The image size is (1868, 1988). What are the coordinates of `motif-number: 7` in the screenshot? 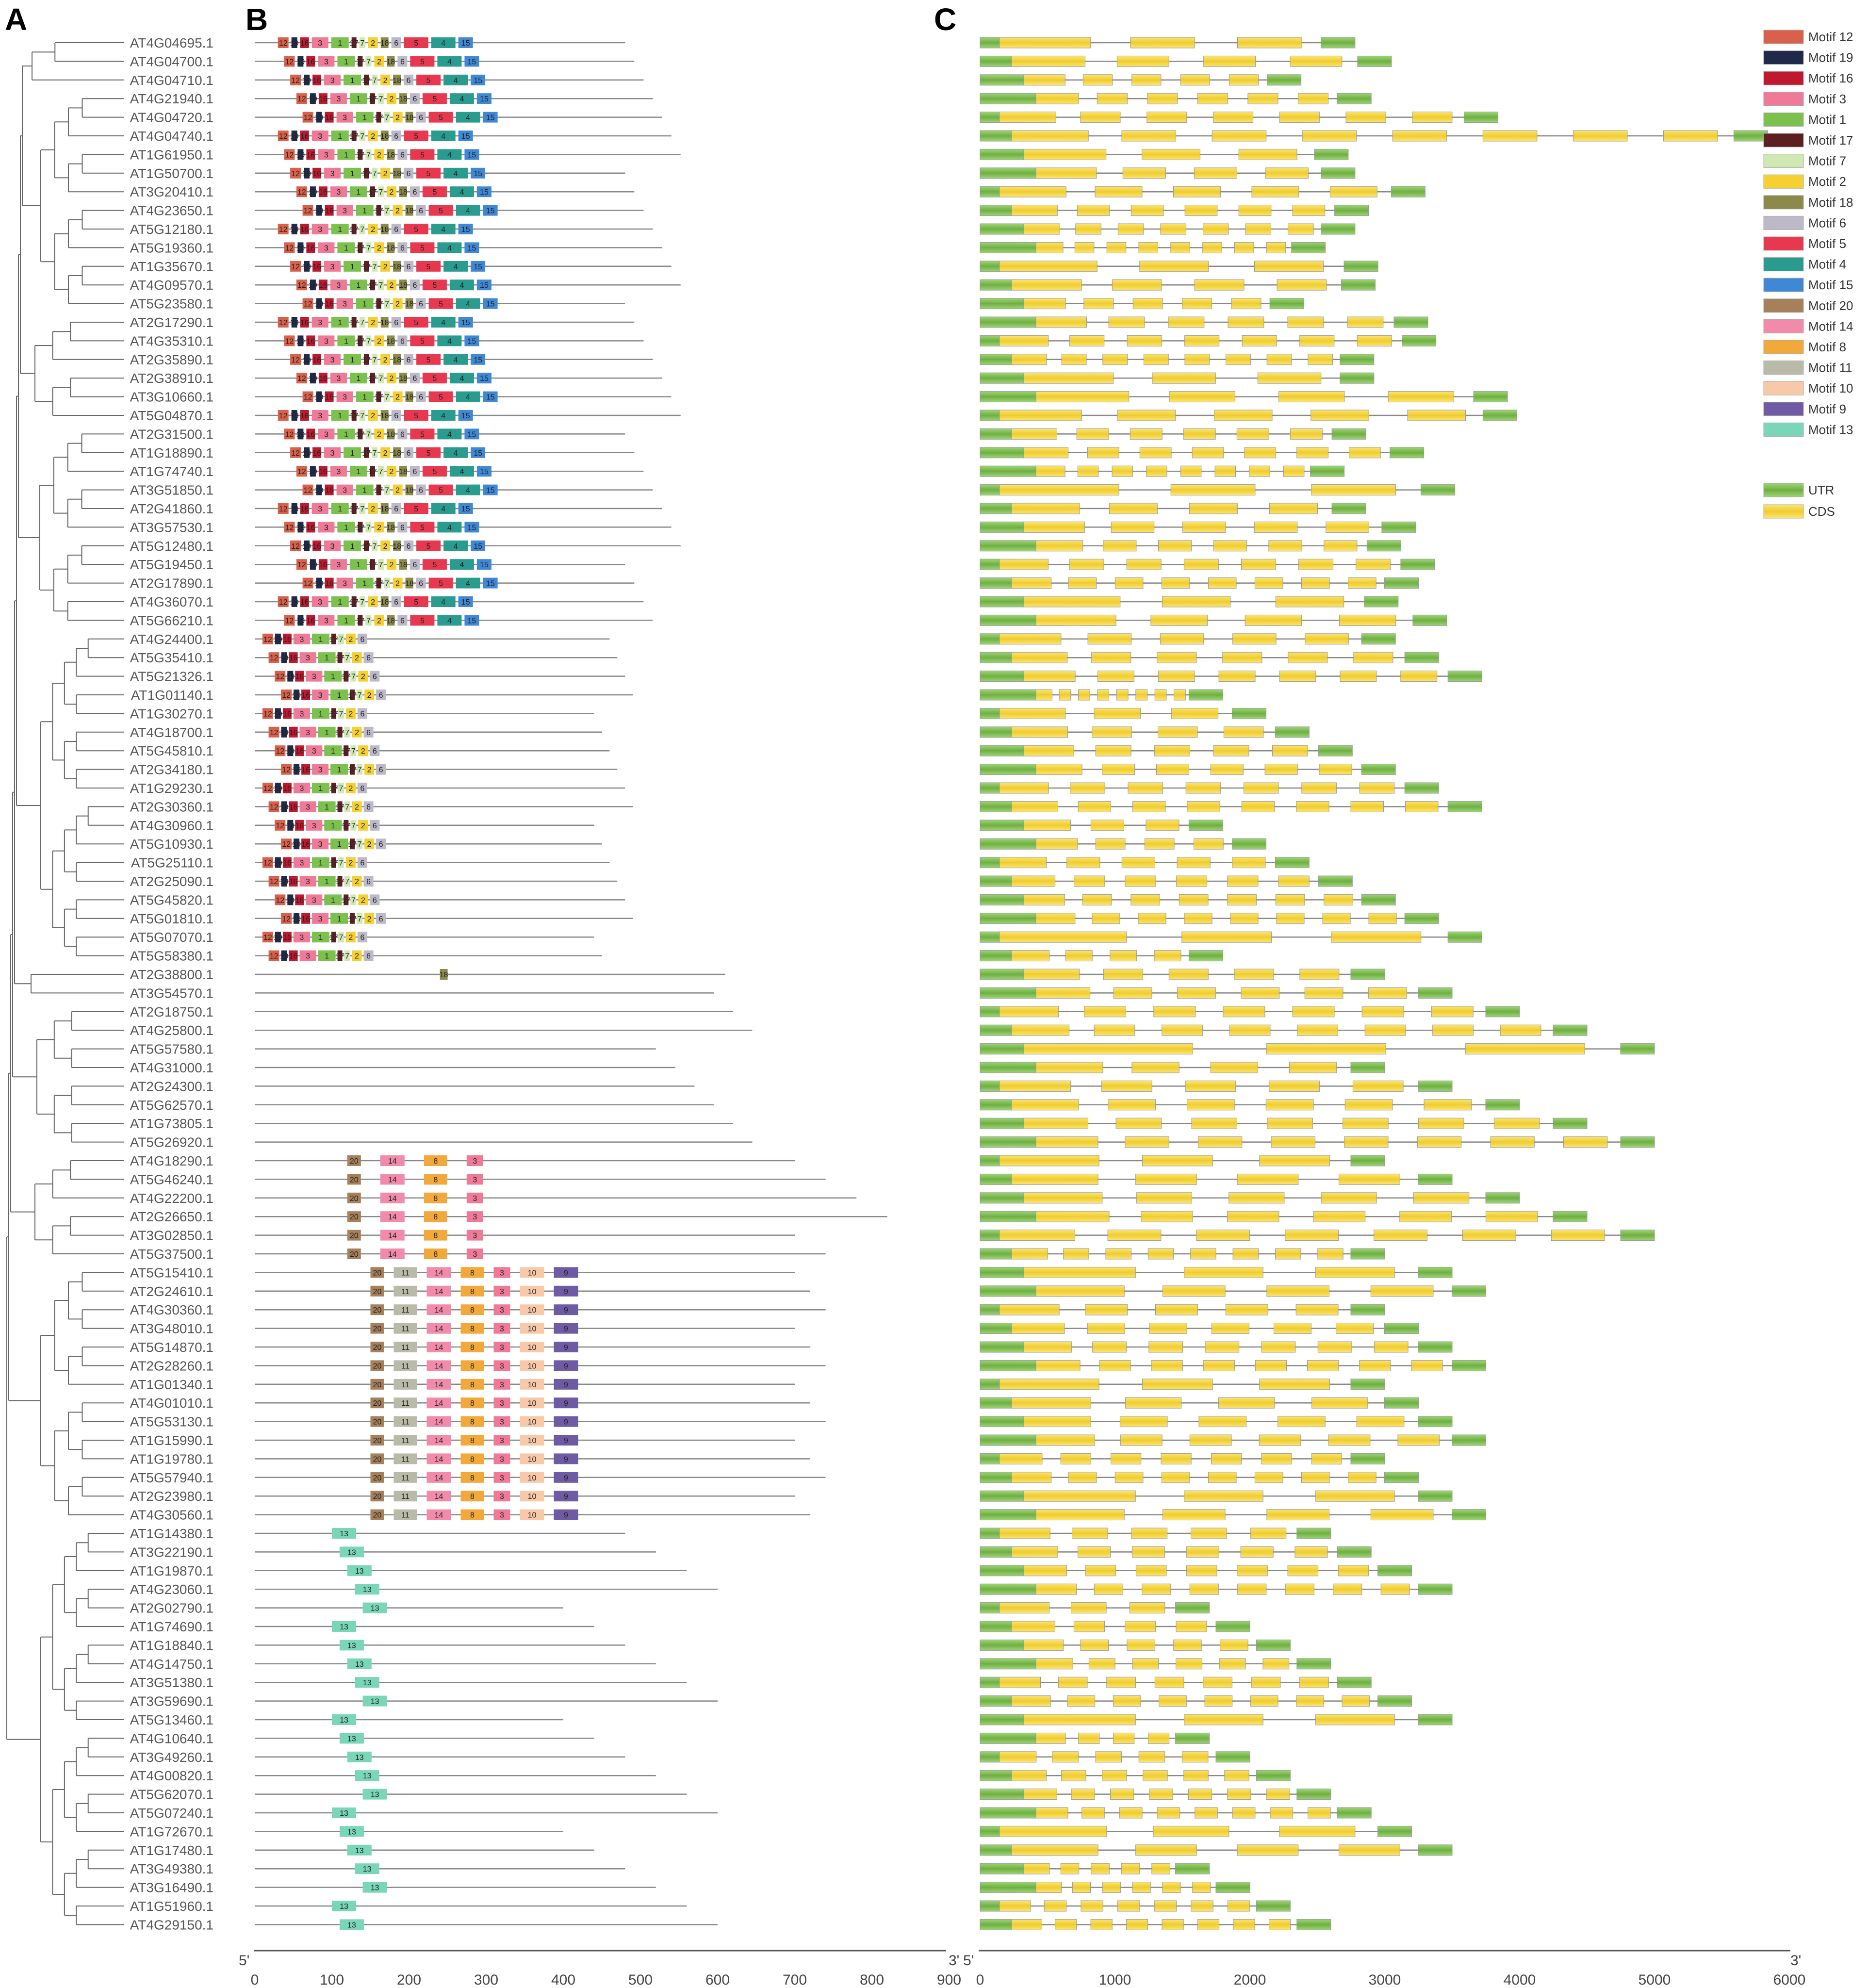 It's located at (347, 658).